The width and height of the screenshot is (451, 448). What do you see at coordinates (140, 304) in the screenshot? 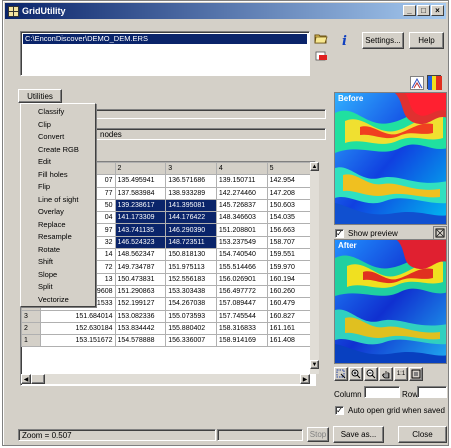
I see `grid-cell: 152.199127` at bounding box center [140, 304].